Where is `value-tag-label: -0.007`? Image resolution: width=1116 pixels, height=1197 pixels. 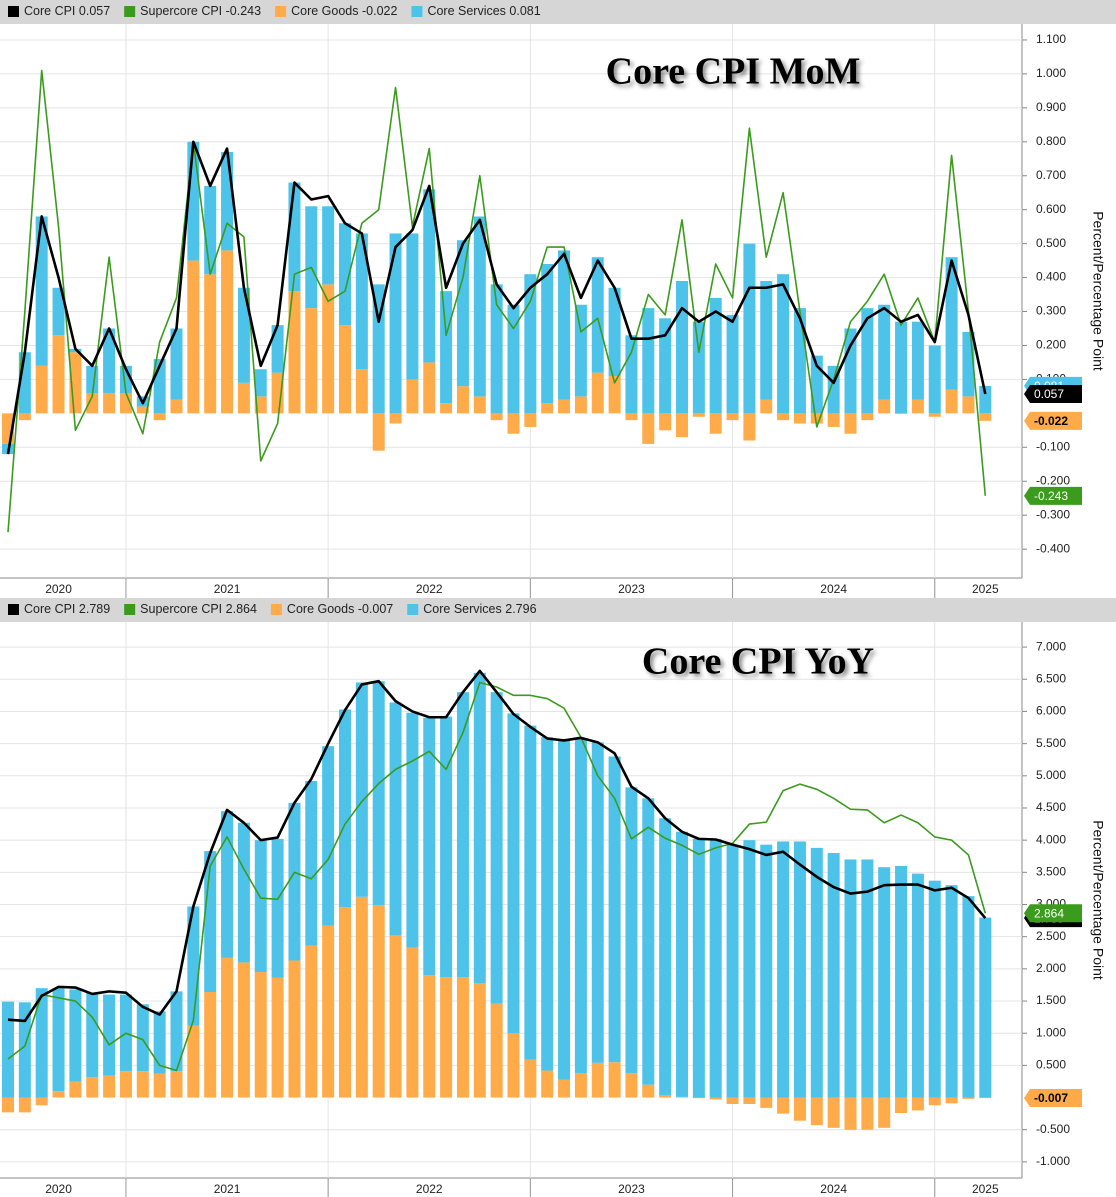
value-tag-label: -0.007 is located at coordinates (1051, 1098).